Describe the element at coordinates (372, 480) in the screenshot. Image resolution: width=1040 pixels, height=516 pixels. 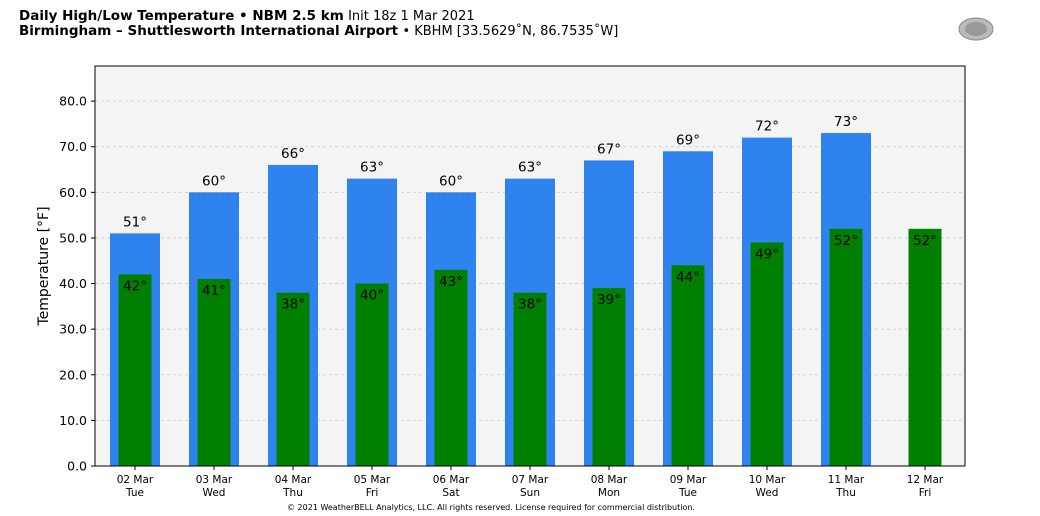
I see `x-tick-date: 05 Mar` at that location.